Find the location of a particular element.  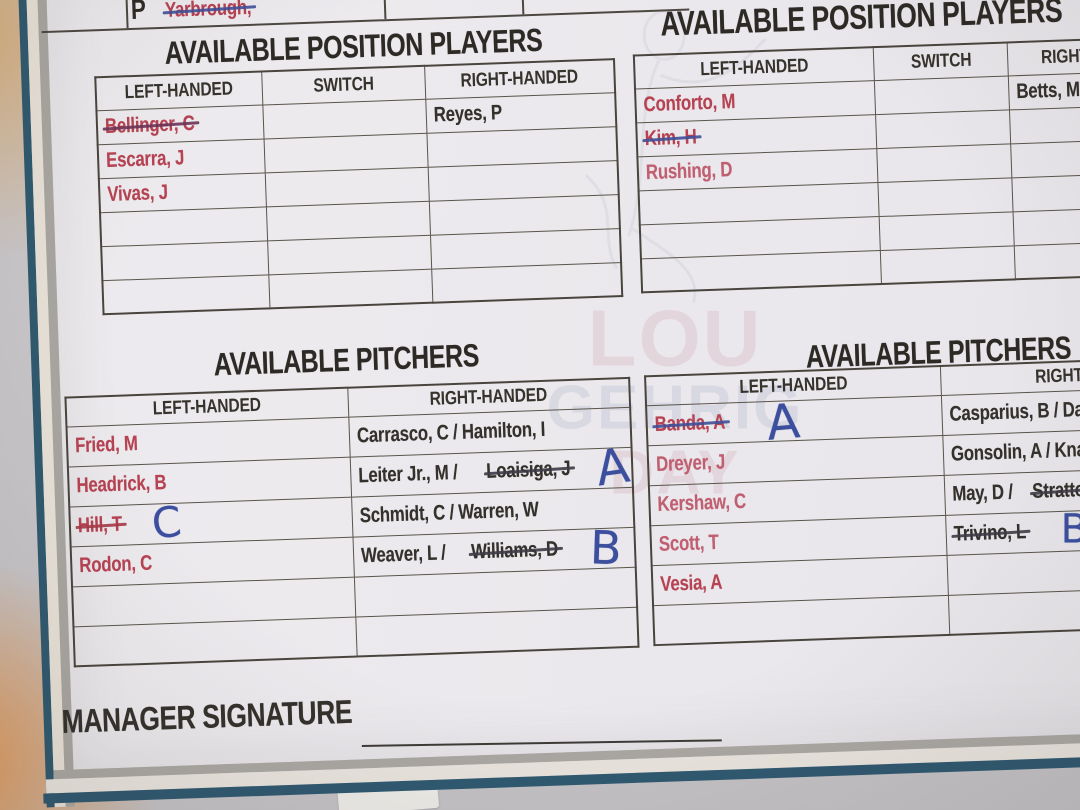

player-cell: Betts, M is located at coordinates (1044, 89).